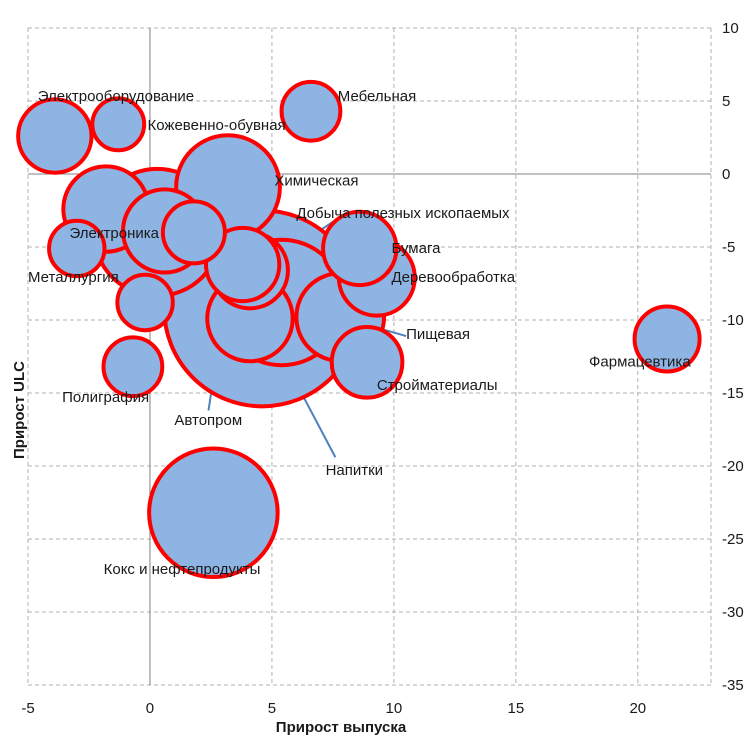 The width and height of the screenshot is (756, 738). I want to click on y-tick-label: 5, so click(726, 101).